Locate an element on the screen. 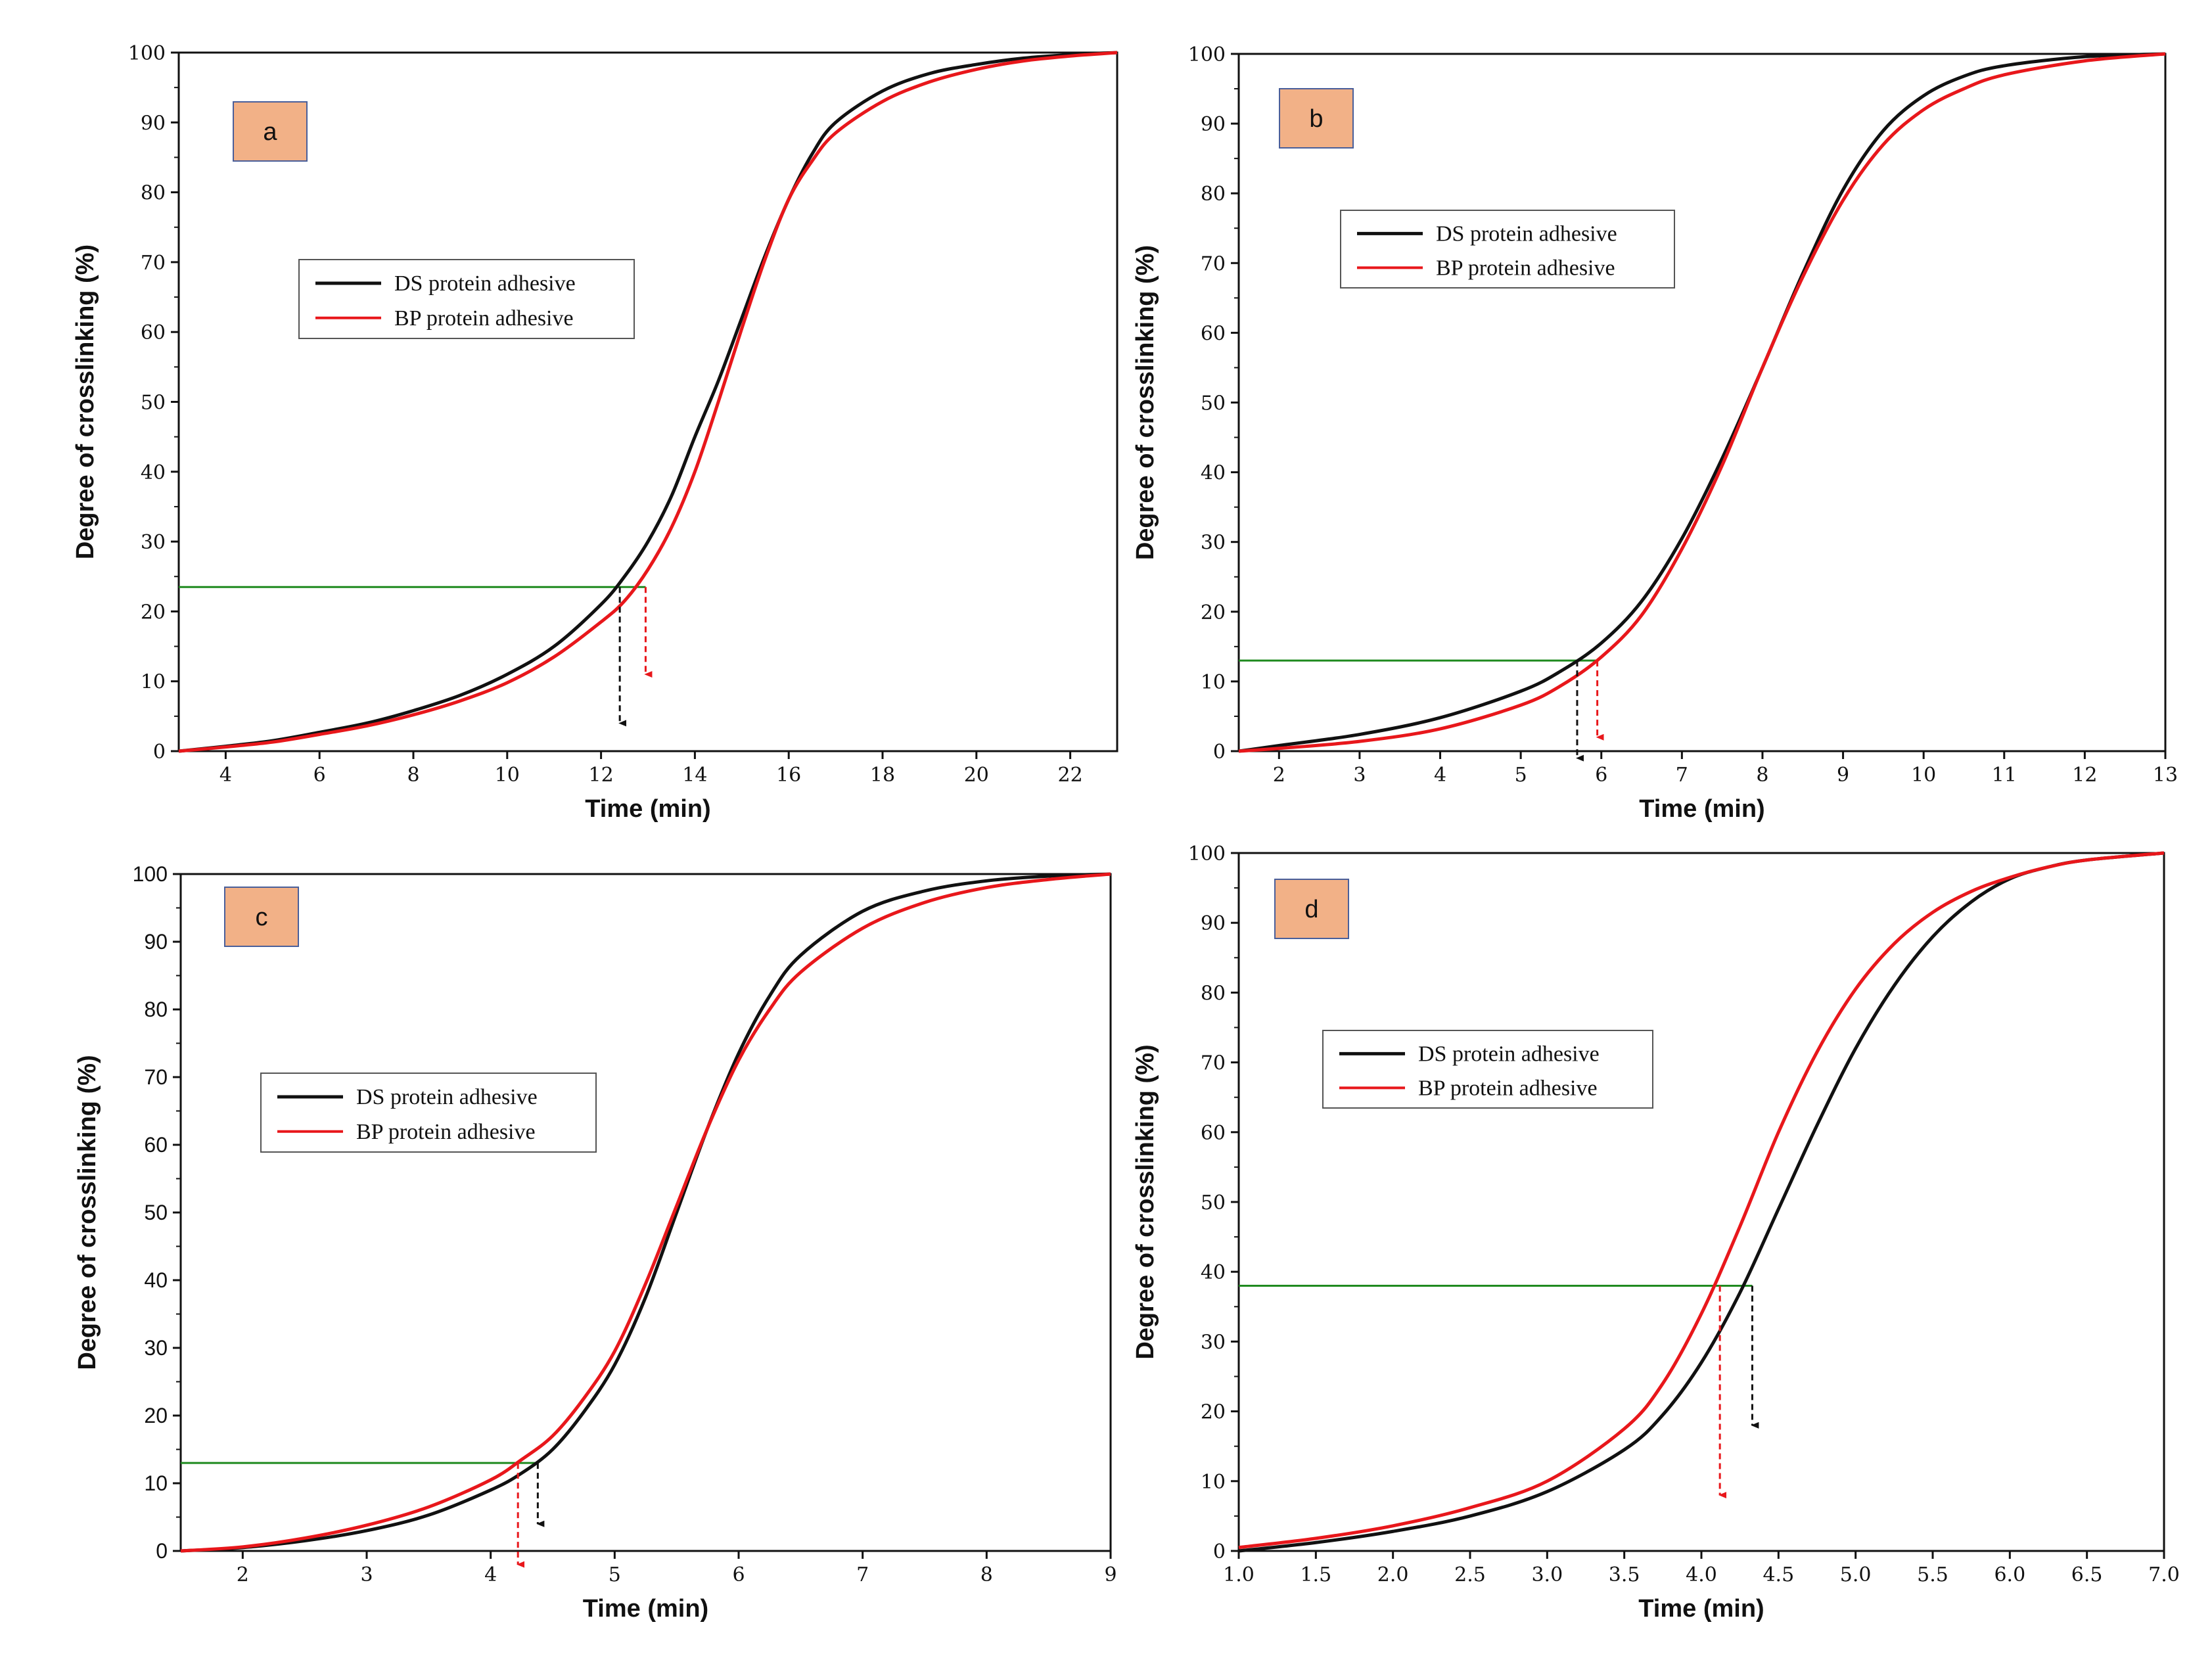 Image resolution: width=2212 pixels, height=1662 pixels. panel-label: c is located at coordinates (262, 917).